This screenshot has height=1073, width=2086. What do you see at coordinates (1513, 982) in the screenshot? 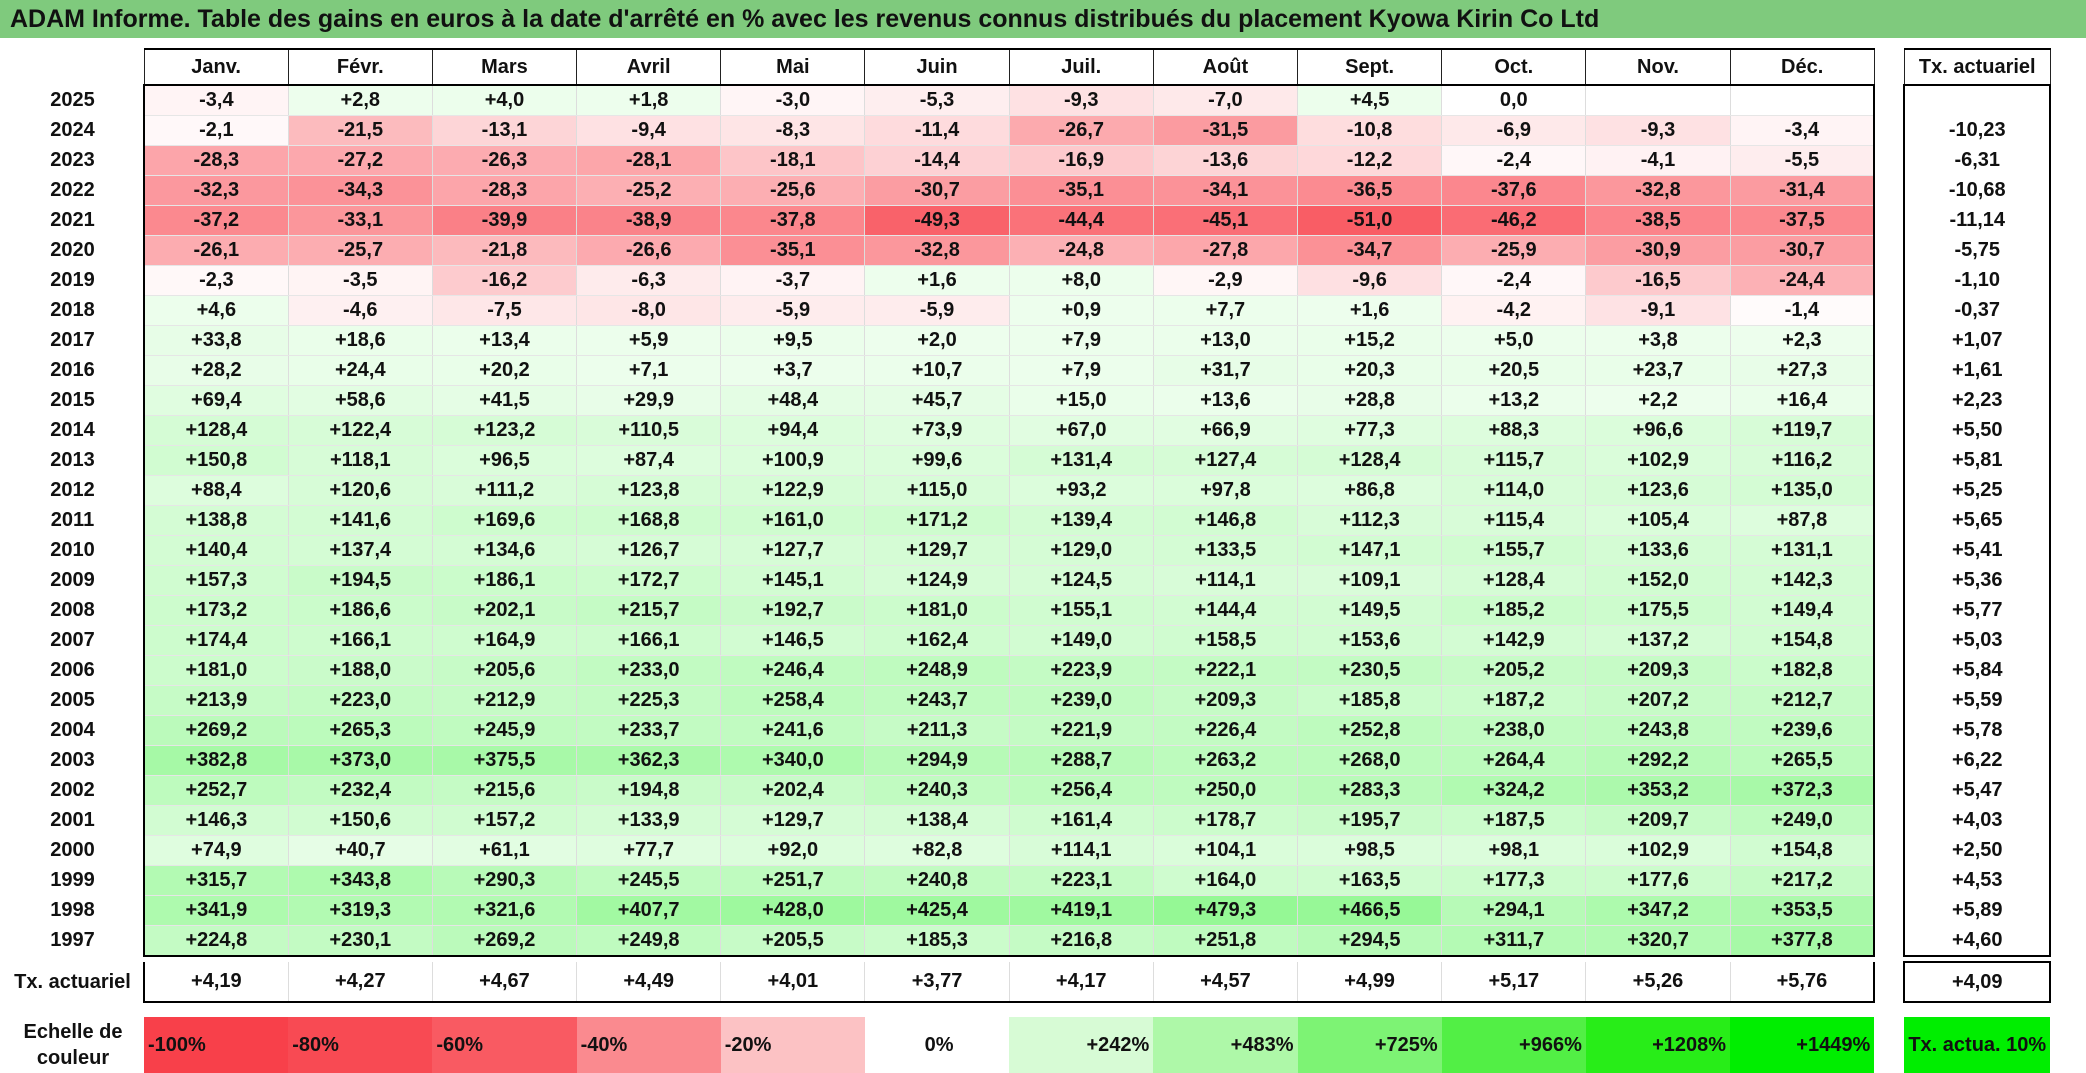
I see `monthly-rate-cell: +5,17` at bounding box center [1513, 982].